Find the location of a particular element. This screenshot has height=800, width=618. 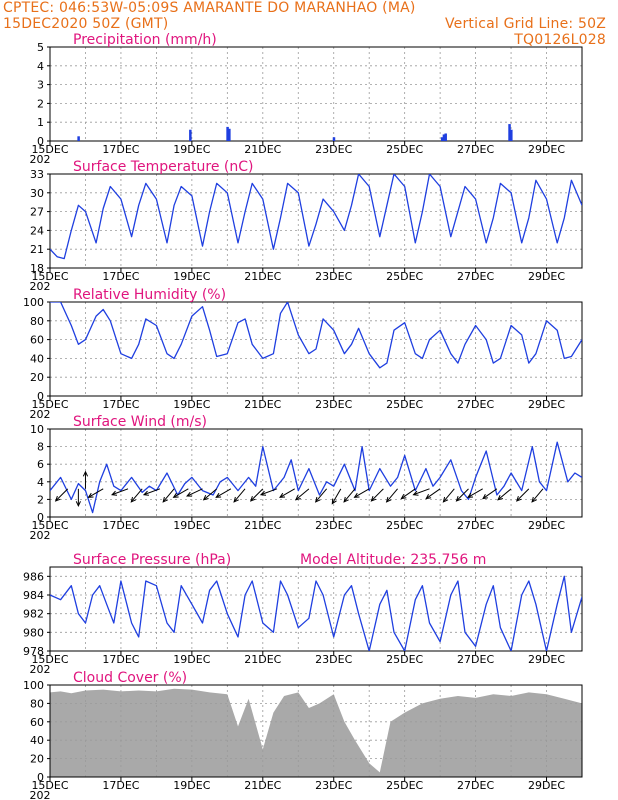

y-tick-label: 10 is located at coordinates (37, 429).